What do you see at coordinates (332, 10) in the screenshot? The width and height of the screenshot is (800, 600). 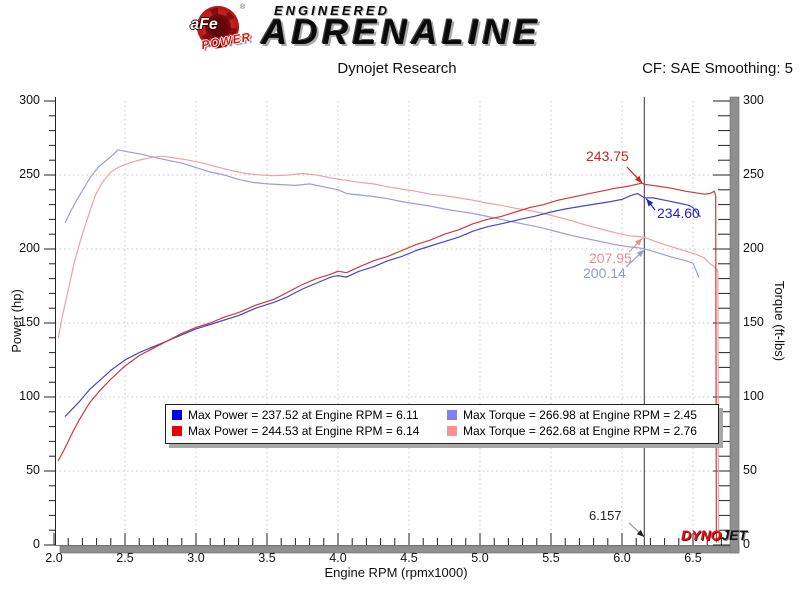 I see `headline-engineered: ENGINEERED` at bounding box center [332, 10].